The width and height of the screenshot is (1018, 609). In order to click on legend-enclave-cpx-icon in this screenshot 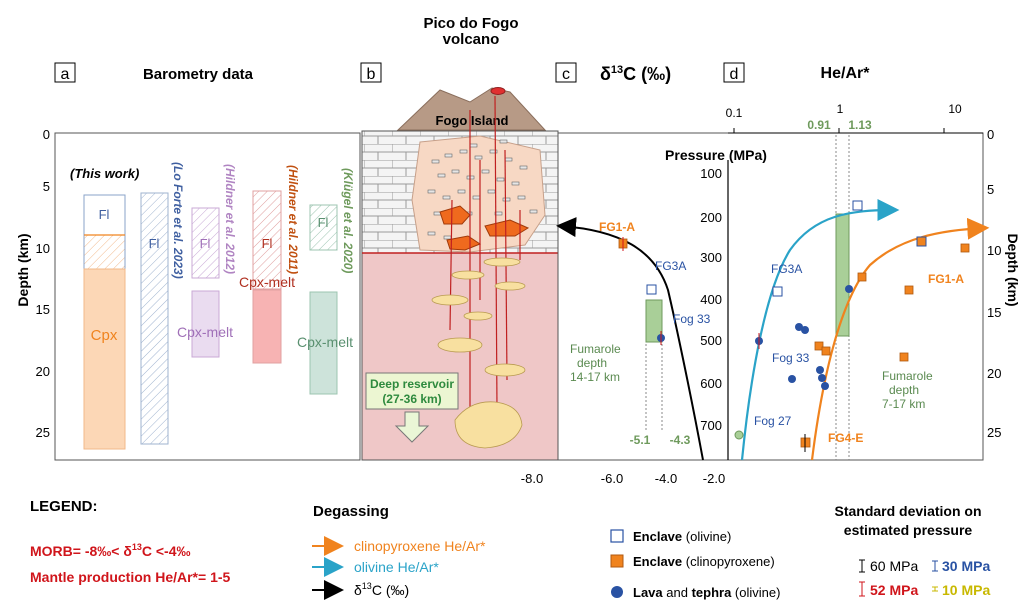, I will do `click(617, 561)`.